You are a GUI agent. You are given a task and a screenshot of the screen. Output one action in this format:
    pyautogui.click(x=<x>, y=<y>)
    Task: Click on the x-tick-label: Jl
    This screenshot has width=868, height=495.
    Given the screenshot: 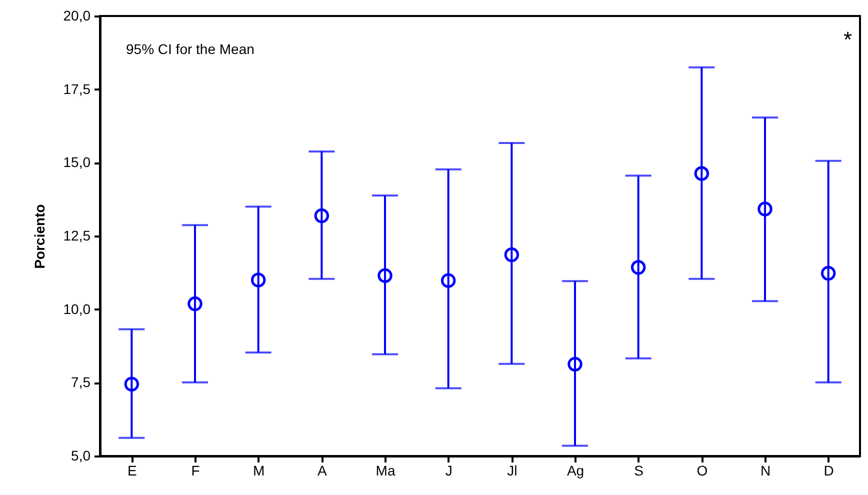 What is the action you would take?
    pyautogui.click(x=512, y=470)
    